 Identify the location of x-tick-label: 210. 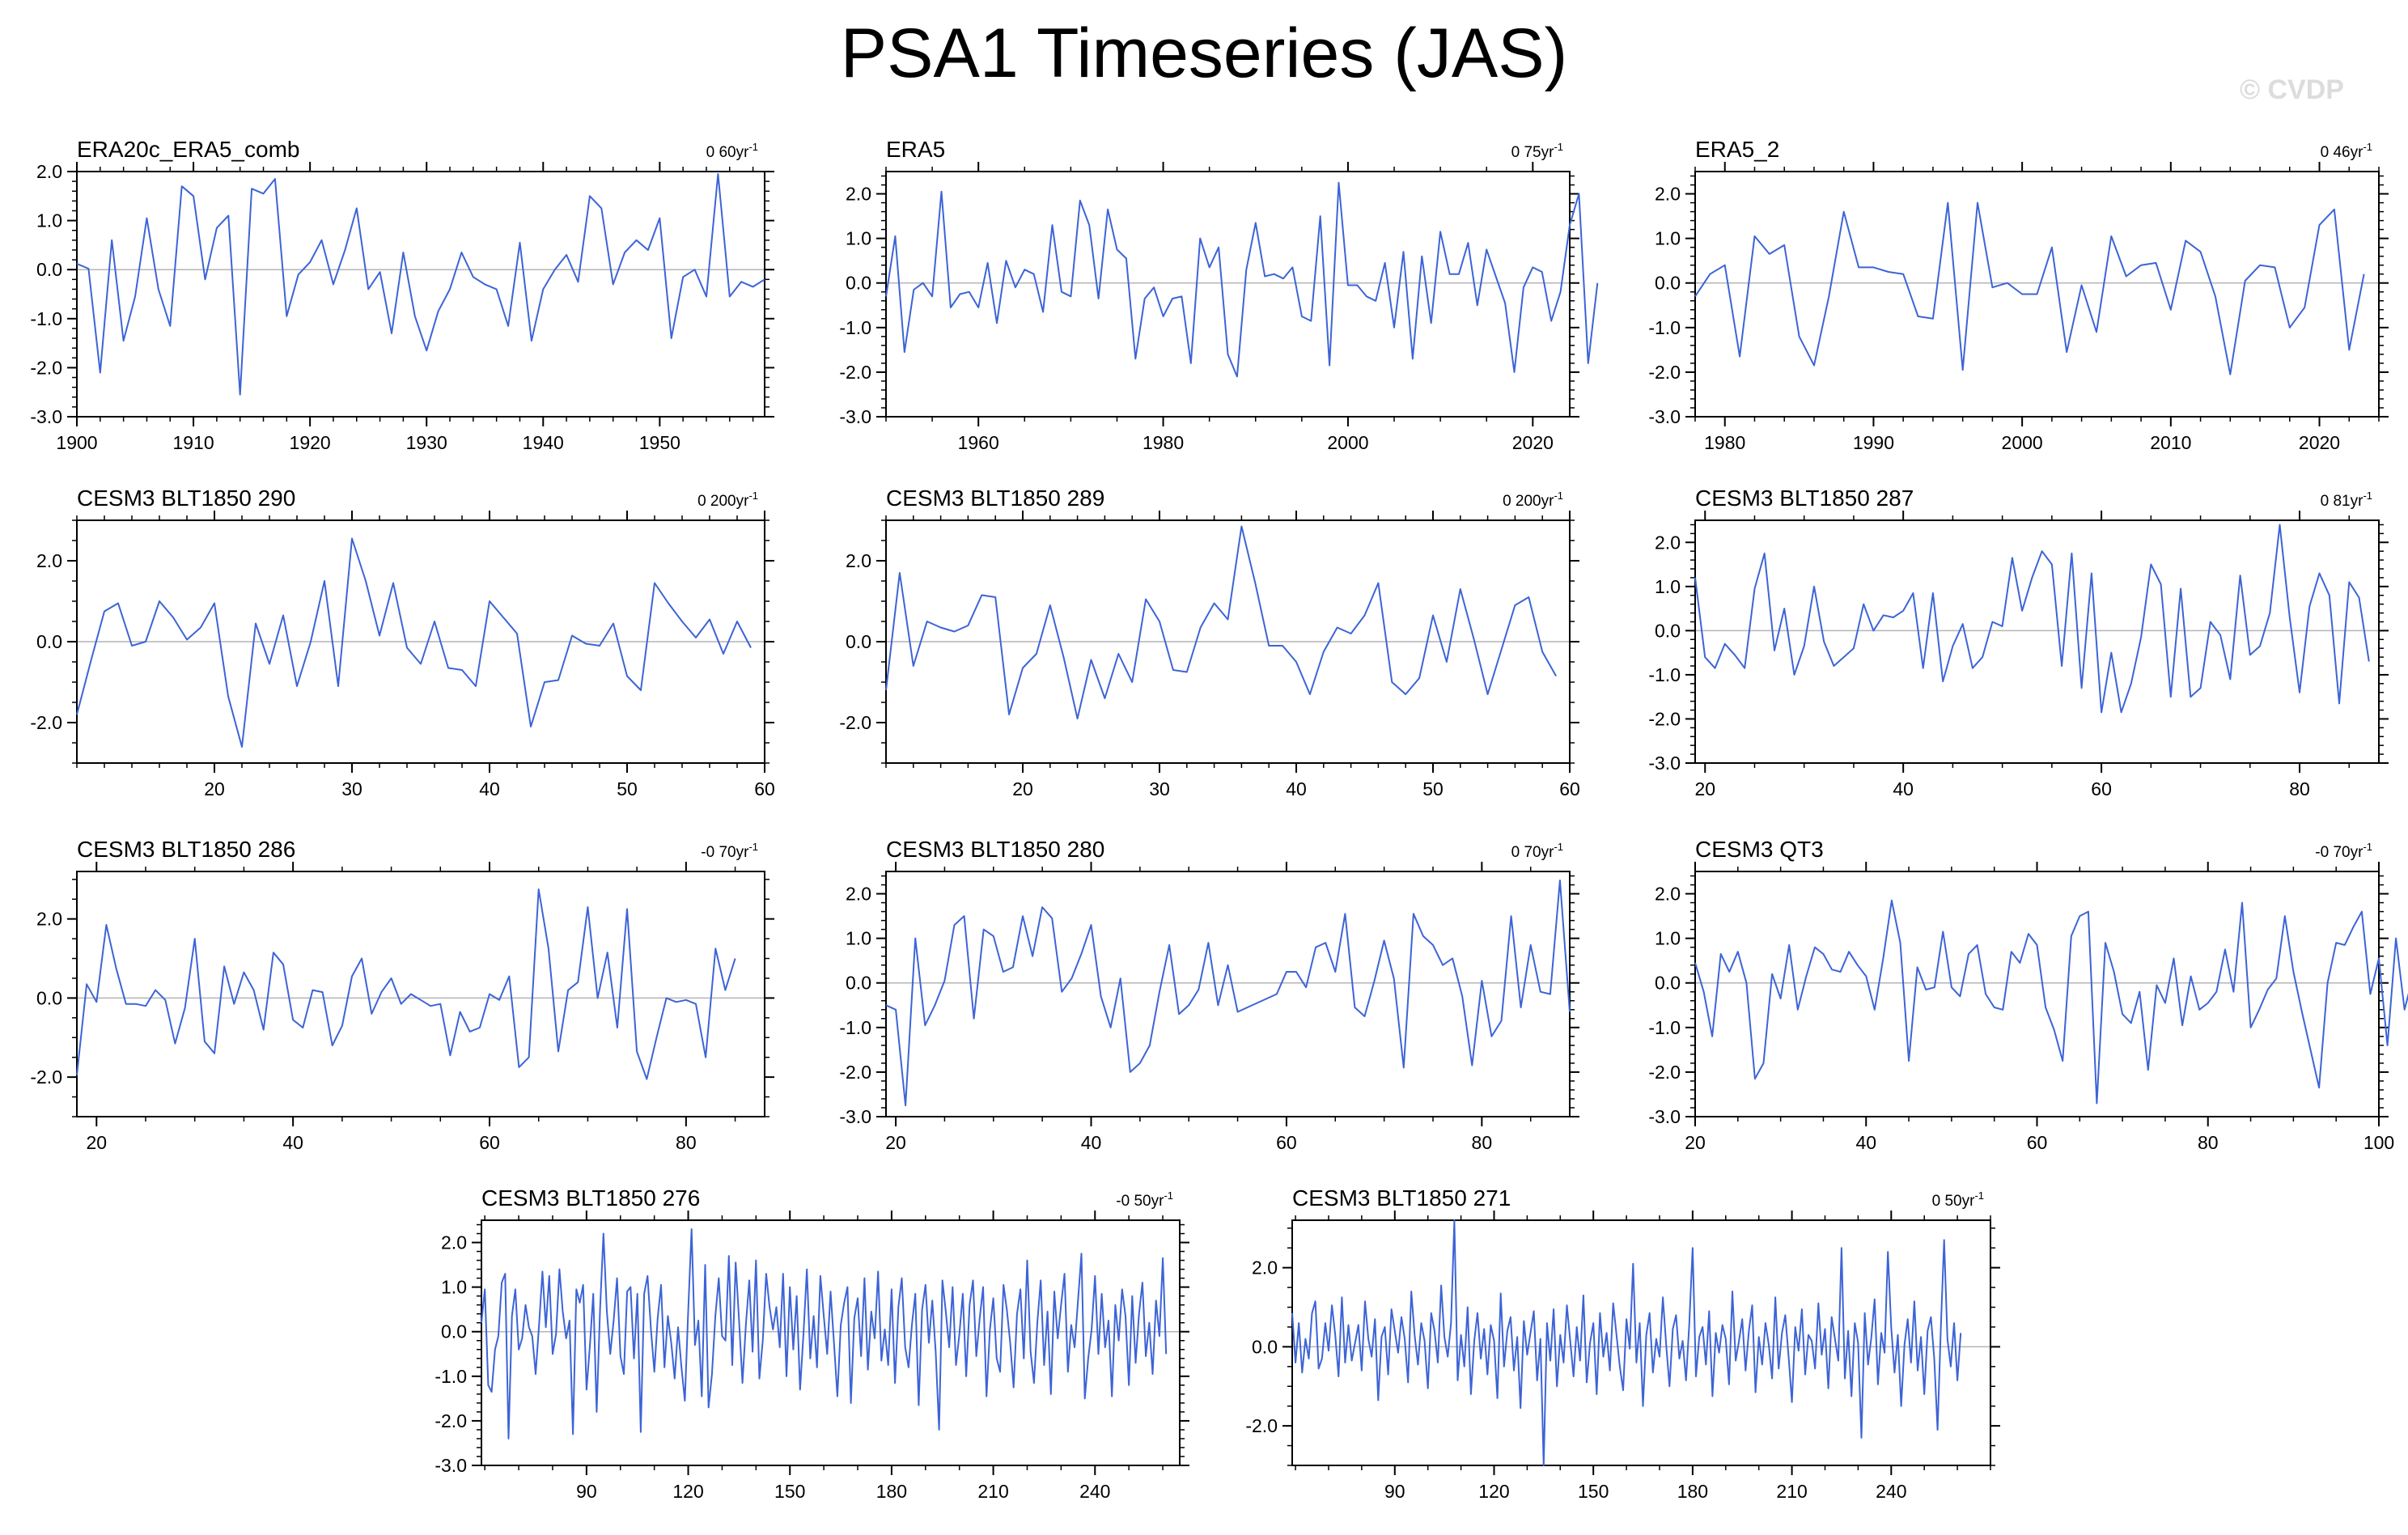
(992, 1491).